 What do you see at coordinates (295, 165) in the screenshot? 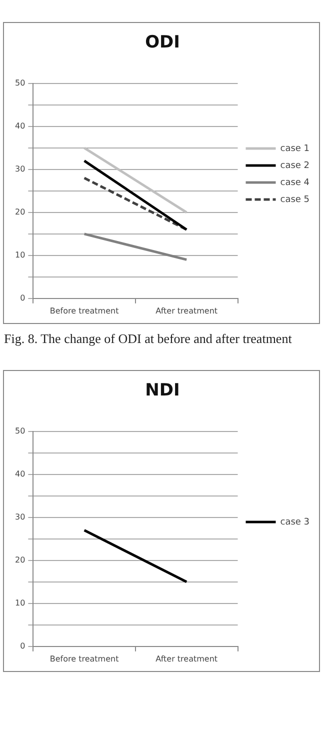
I see `legend-label: case 2` at bounding box center [295, 165].